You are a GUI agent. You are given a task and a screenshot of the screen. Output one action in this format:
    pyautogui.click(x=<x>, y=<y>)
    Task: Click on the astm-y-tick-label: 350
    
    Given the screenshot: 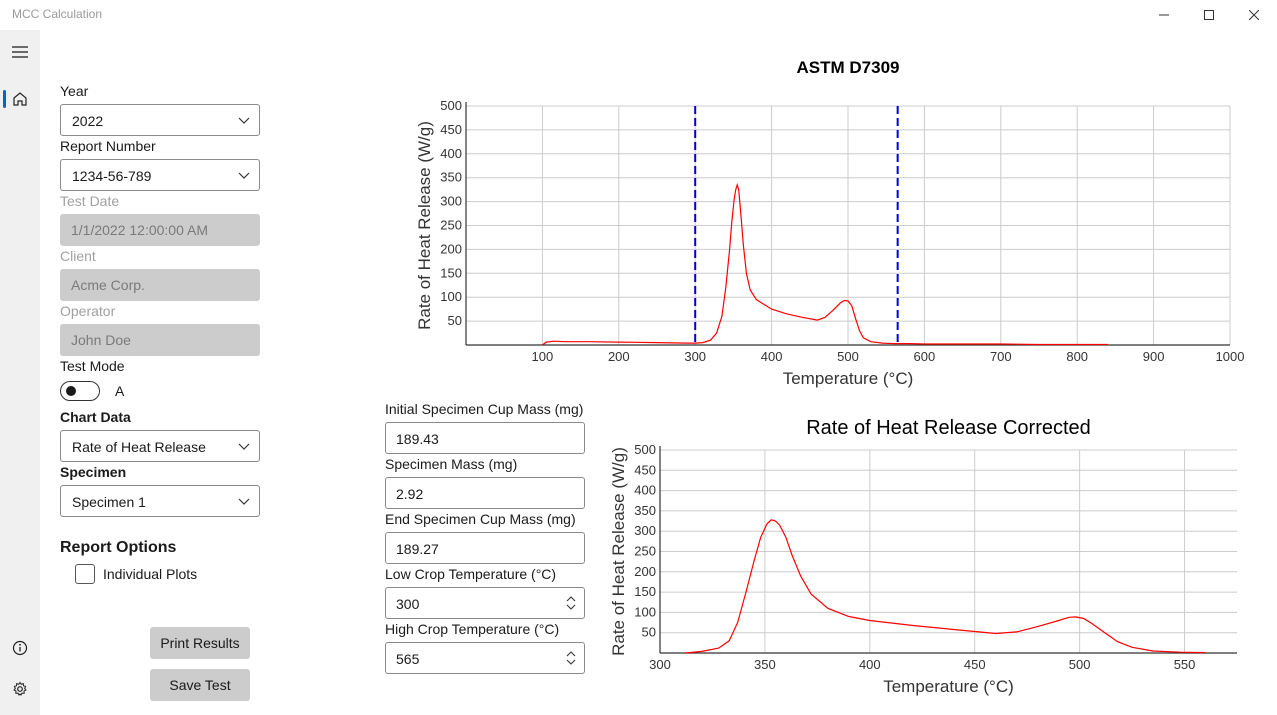 What is the action you would take?
    pyautogui.click(x=451, y=177)
    